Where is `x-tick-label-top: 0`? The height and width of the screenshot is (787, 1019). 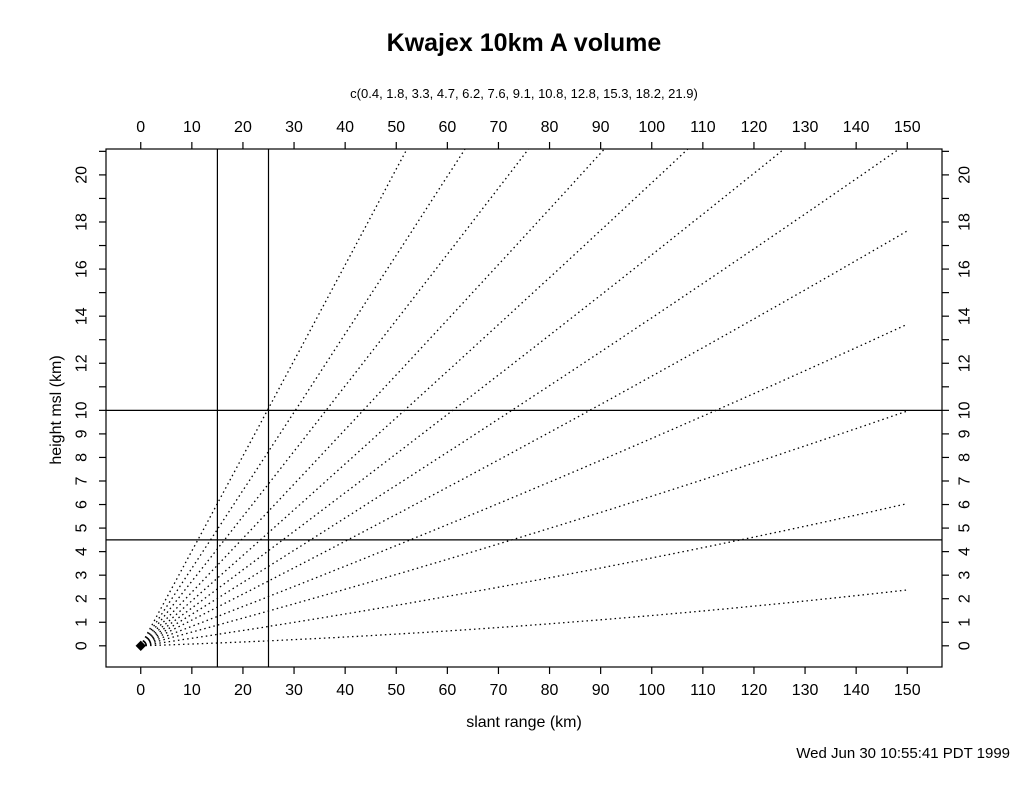
x-tick-label-top: 0 is located at coordinates (140, 127).